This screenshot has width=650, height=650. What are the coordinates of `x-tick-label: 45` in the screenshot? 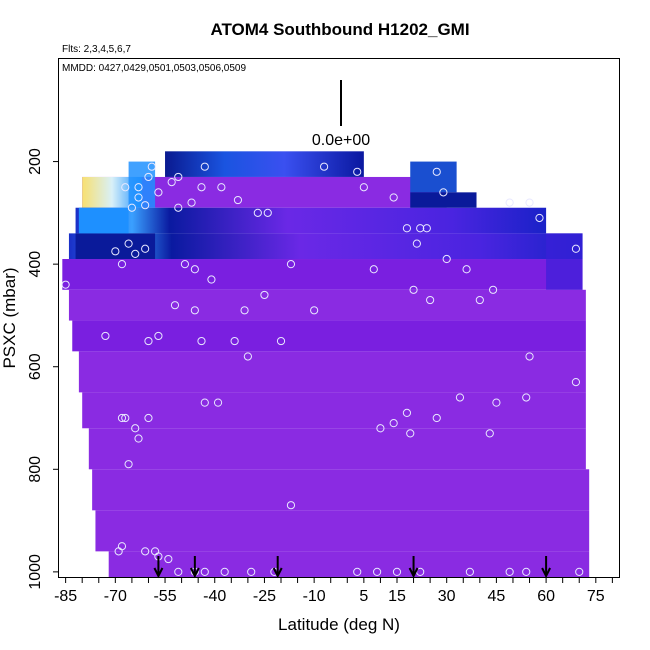 It's located at (496, 596).